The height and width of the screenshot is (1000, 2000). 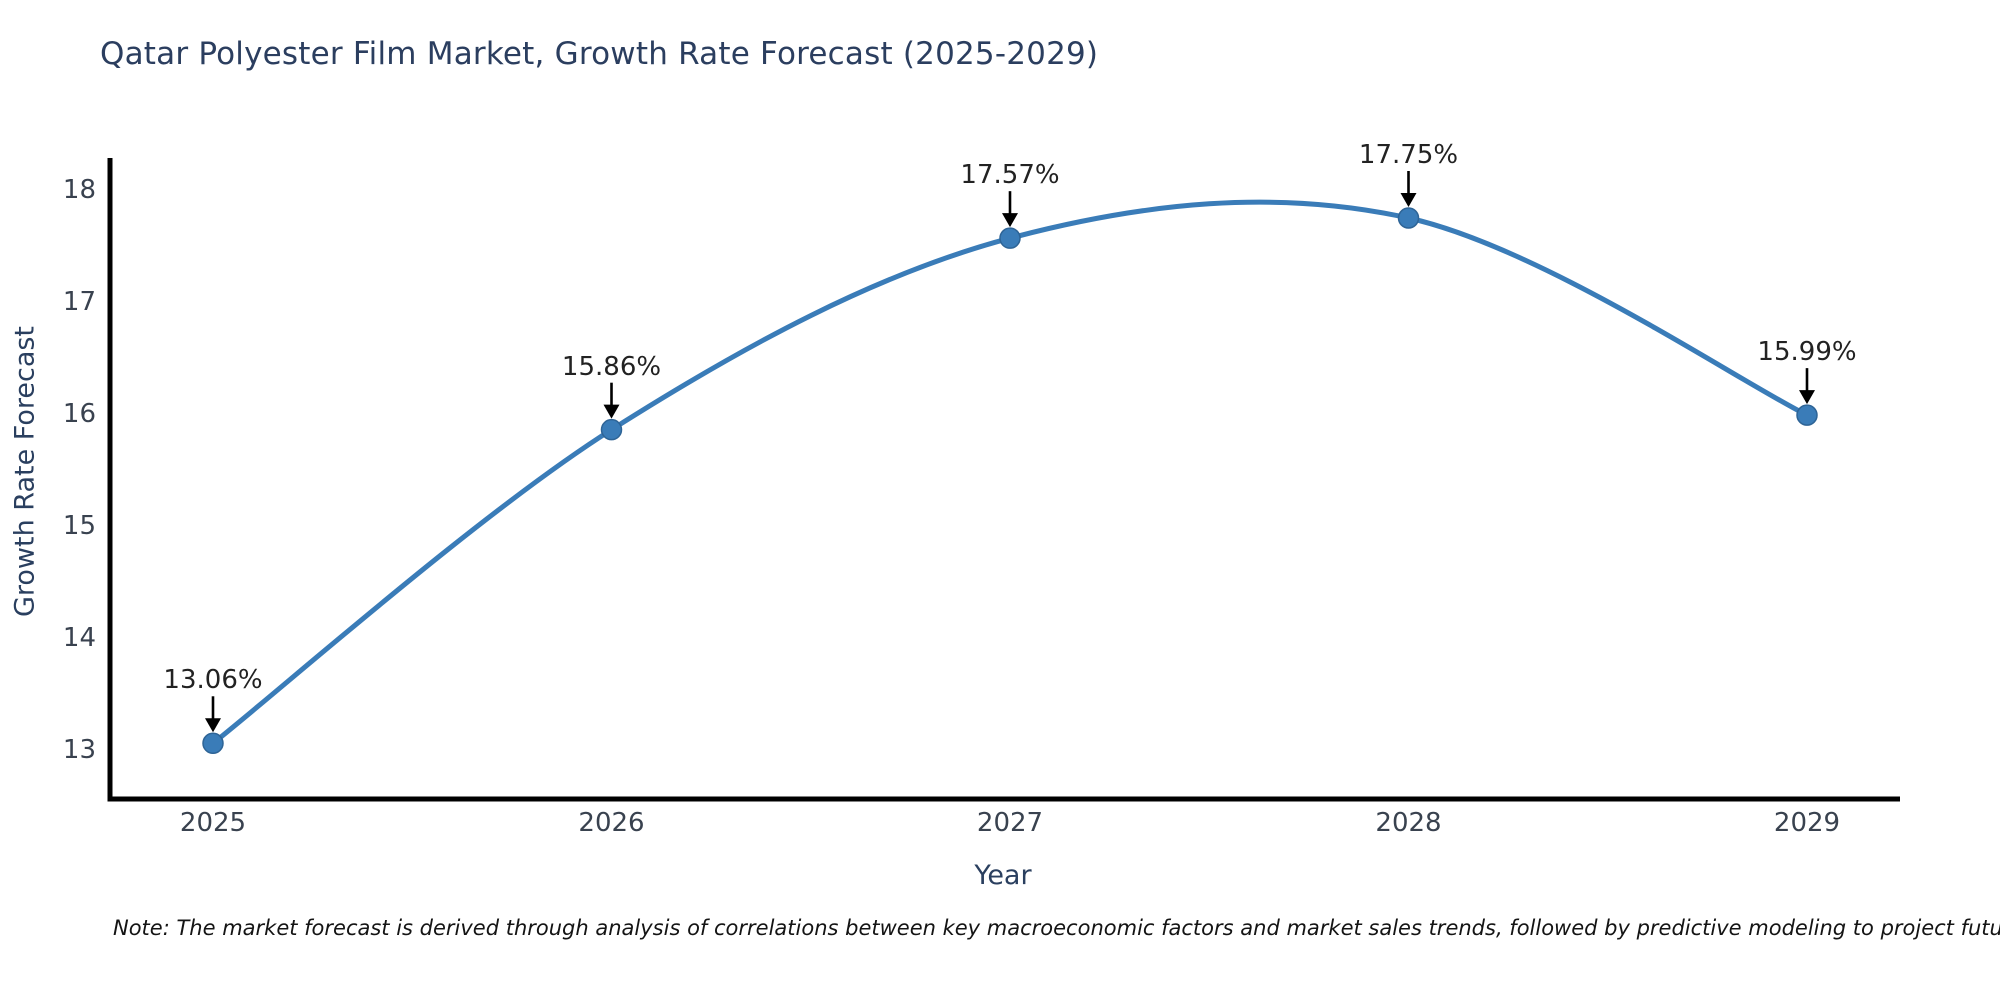 What do you see at coordinates (1003, 875) in the screenshot?
I see `x-axis-title: Year` at bounding box center [1003, 875].